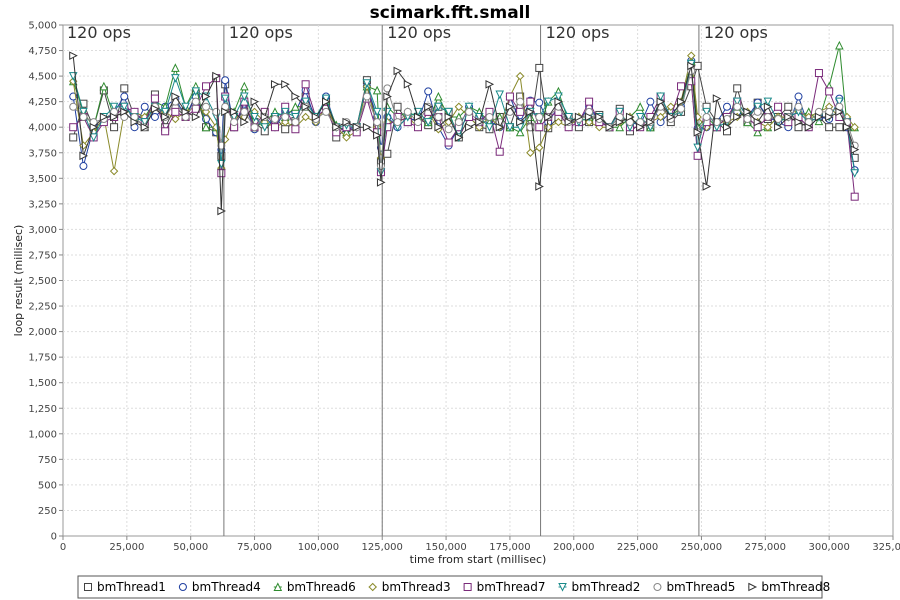  Describe the element at coordinates (125, 587) in the screenshot. I see `legend-item-bmThread1: bmThread1` at that location.